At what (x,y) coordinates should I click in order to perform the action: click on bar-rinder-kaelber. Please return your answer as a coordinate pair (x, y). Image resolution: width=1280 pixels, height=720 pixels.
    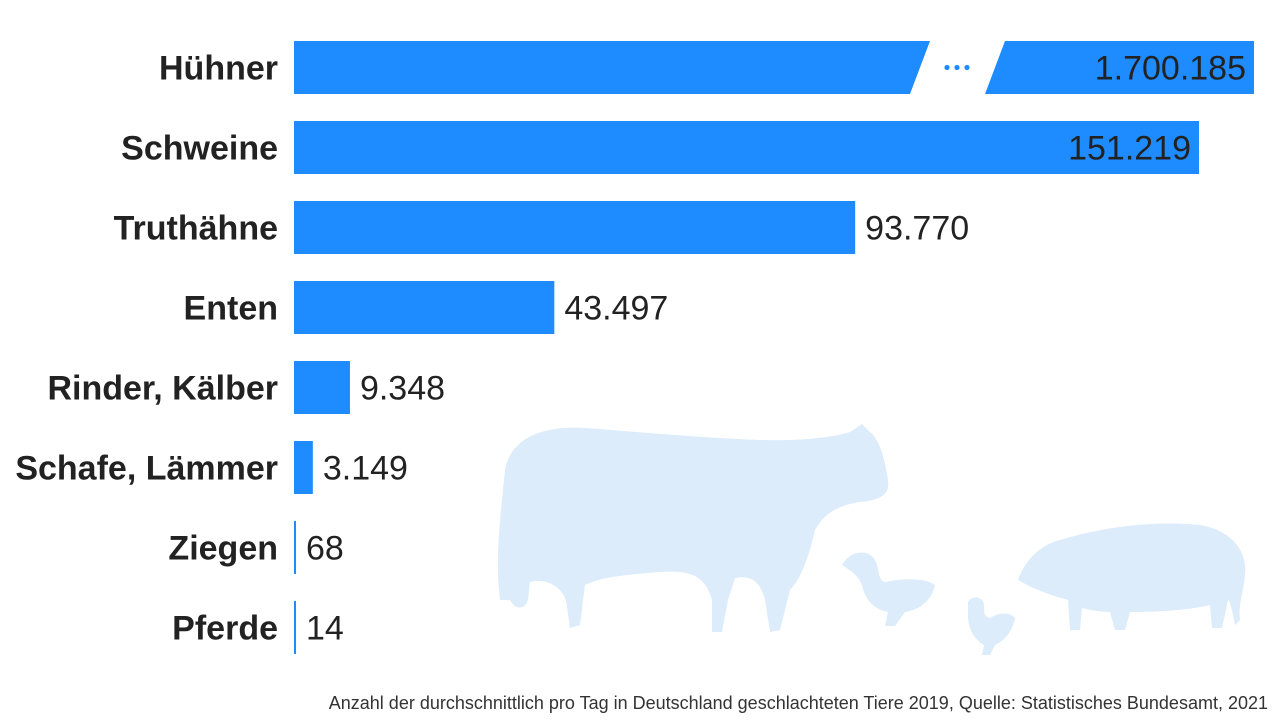
    Looking at the image, I should click on (322, 387).